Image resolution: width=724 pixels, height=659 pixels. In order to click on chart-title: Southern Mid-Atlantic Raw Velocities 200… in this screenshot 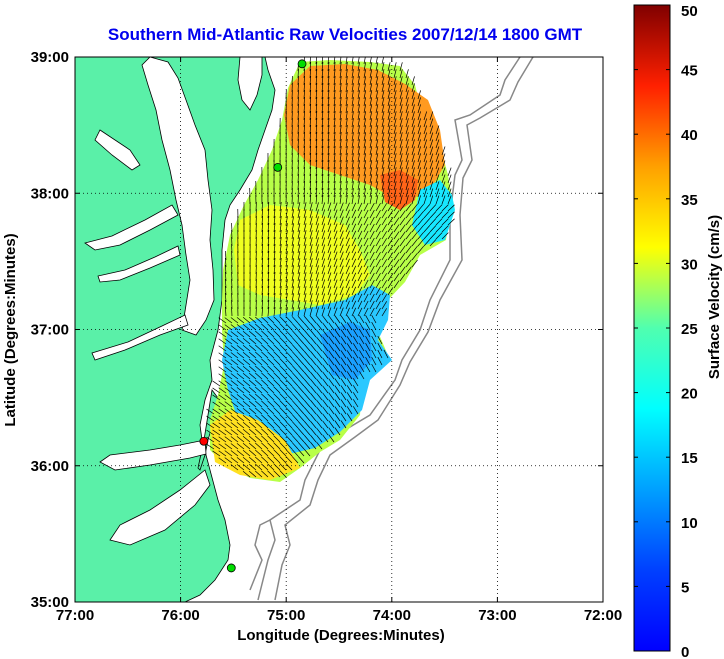, I will do `click(345, 34)`.